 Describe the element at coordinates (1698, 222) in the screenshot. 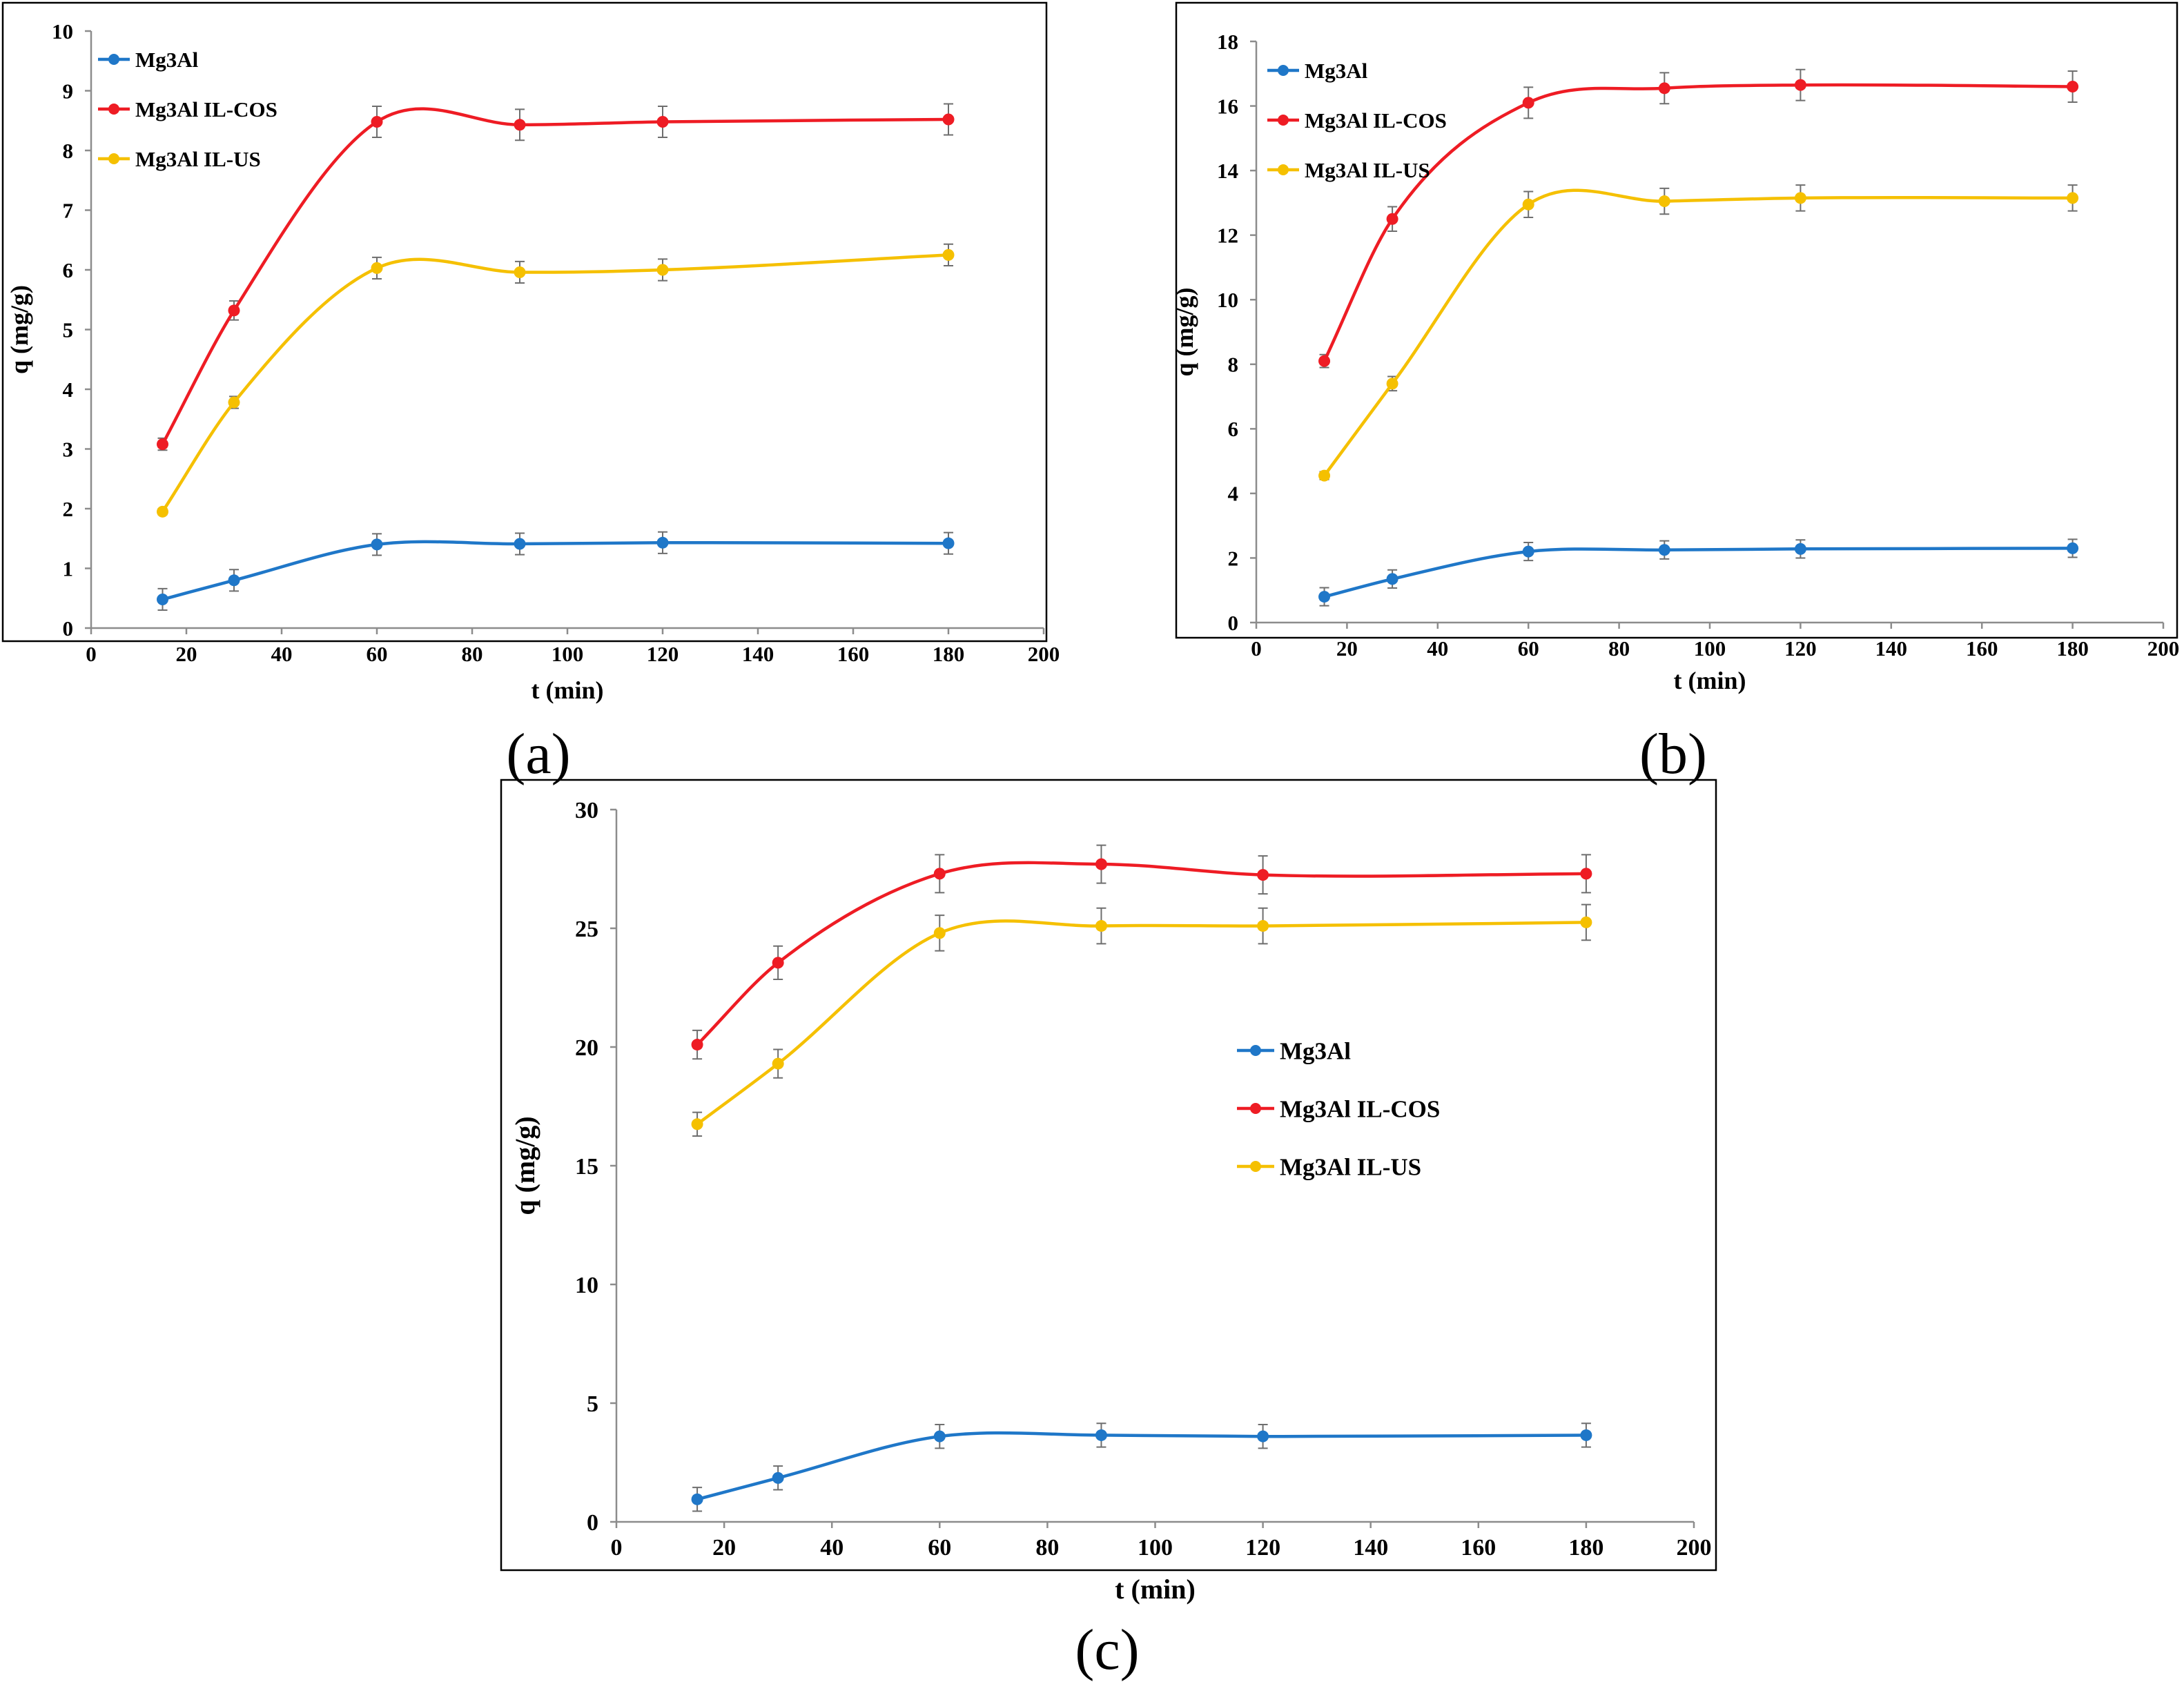

I see `chart-b-line-mg3al-il-cos` at that location.